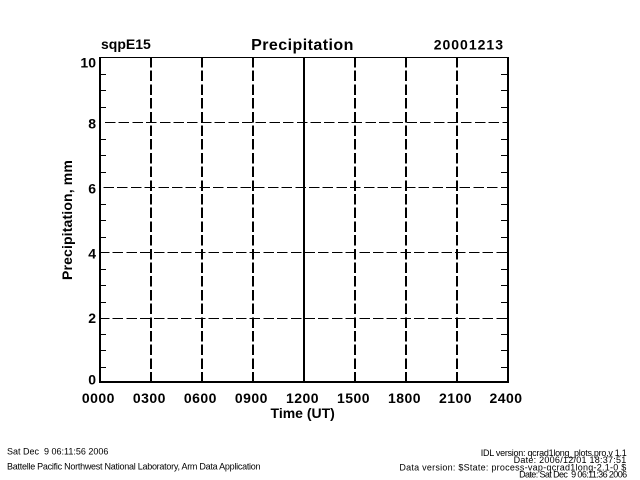 This screenshot has height=480, width=640. I want to click on svg-text: 20001213, so click(469, 45).